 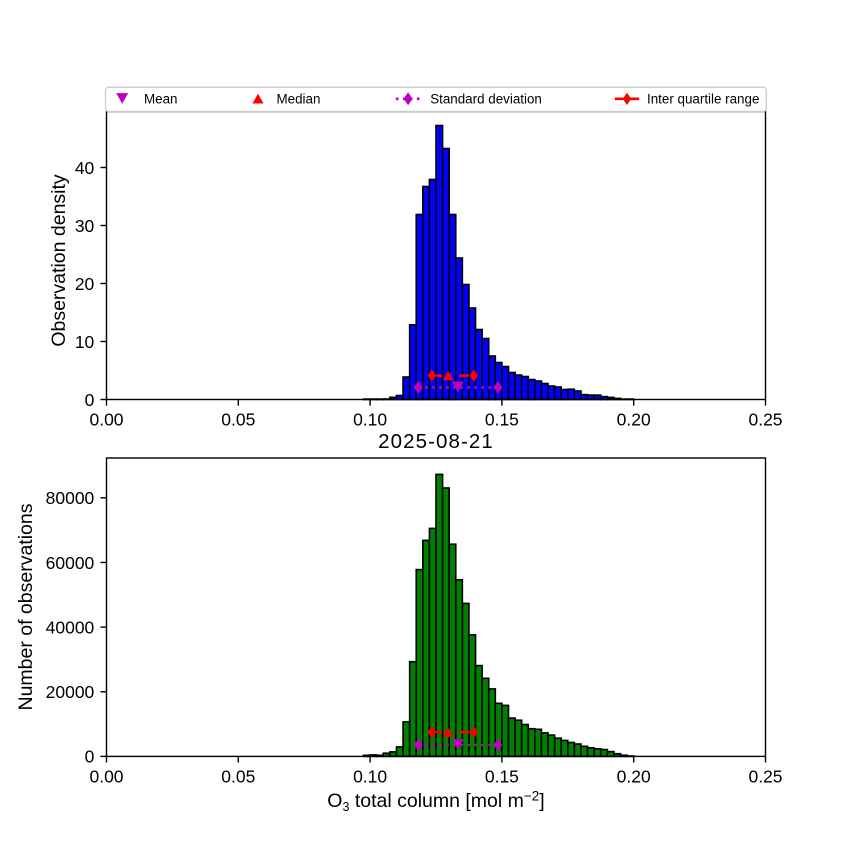 I want to click on svg-text: 2025-08-21, so click(x=436, y=441).